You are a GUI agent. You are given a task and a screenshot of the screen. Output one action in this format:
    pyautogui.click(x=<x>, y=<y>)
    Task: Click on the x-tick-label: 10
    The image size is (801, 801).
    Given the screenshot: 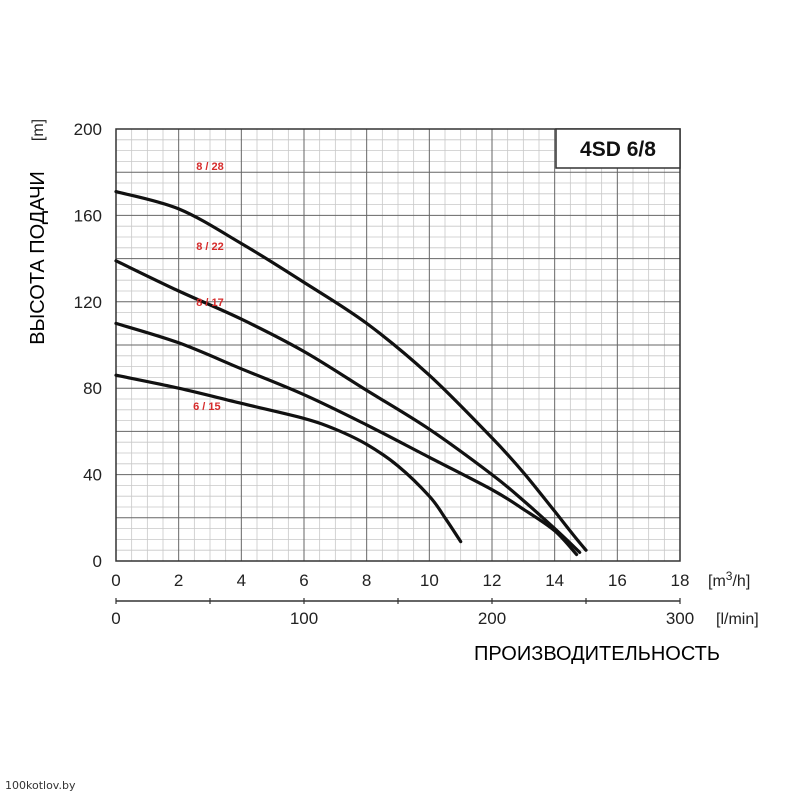 What is the action you would take?
    pyautogui.click(x=429, y=580)
    